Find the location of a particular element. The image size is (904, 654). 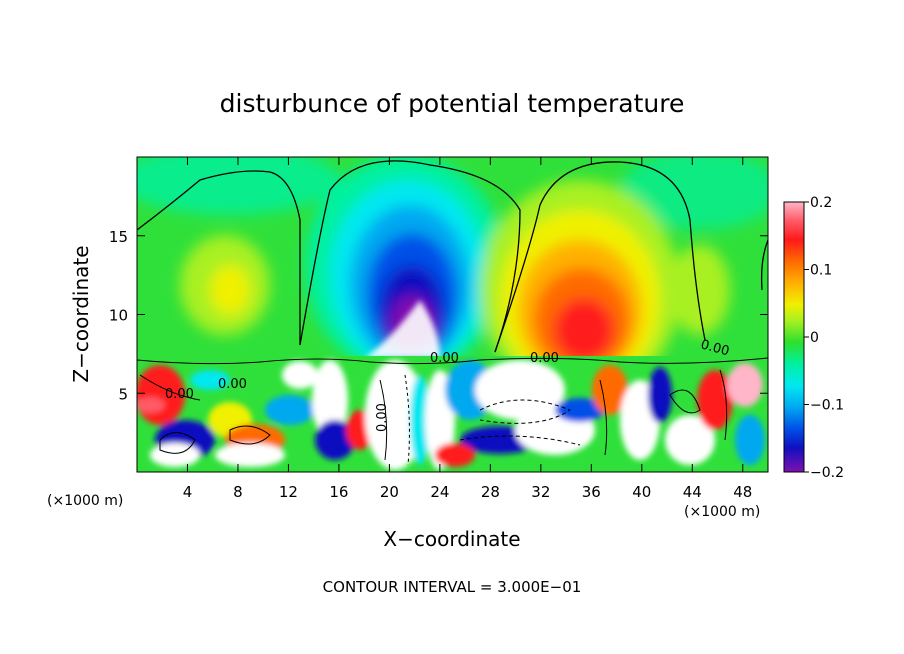

y-axis-label: Z−coordinate is located at coordinates (81, 313).